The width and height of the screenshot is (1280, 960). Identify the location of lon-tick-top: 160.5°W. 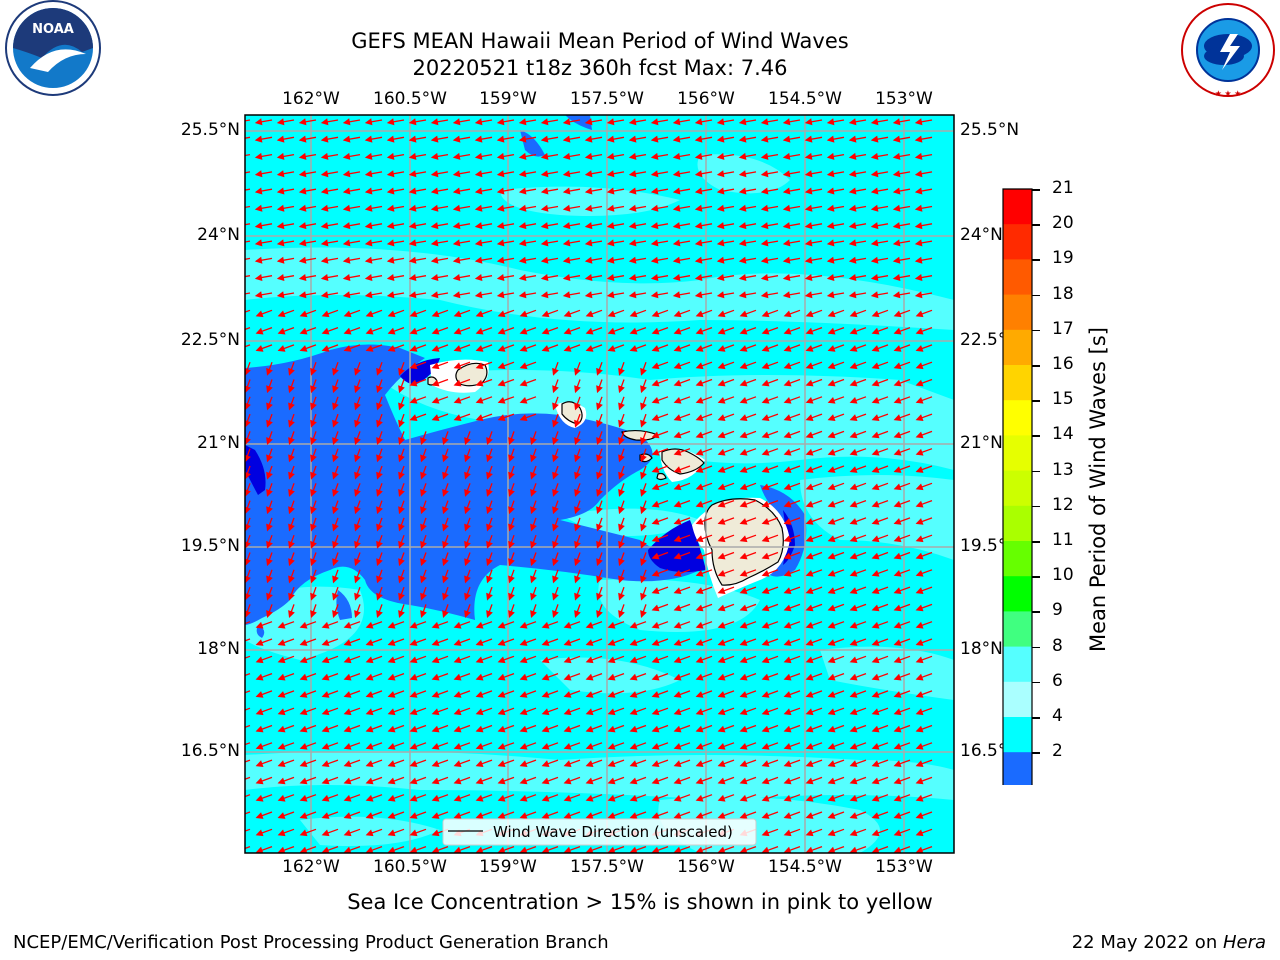
(410, 99).